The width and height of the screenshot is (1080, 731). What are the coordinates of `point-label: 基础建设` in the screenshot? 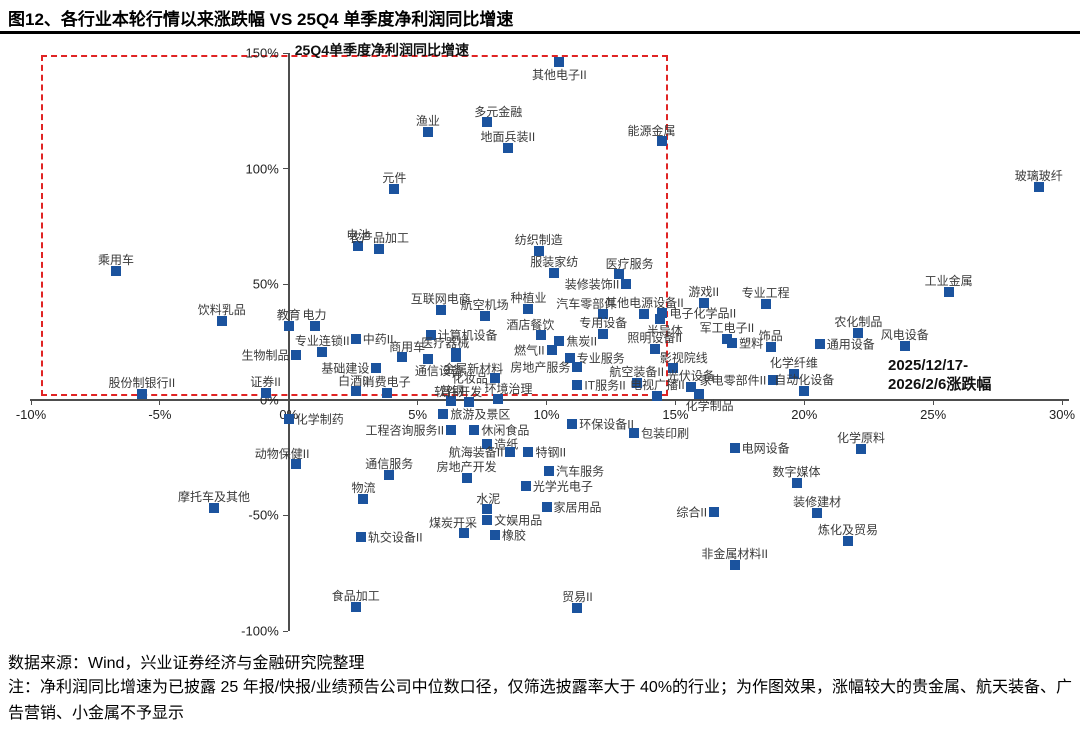 It's located at (345, 368).